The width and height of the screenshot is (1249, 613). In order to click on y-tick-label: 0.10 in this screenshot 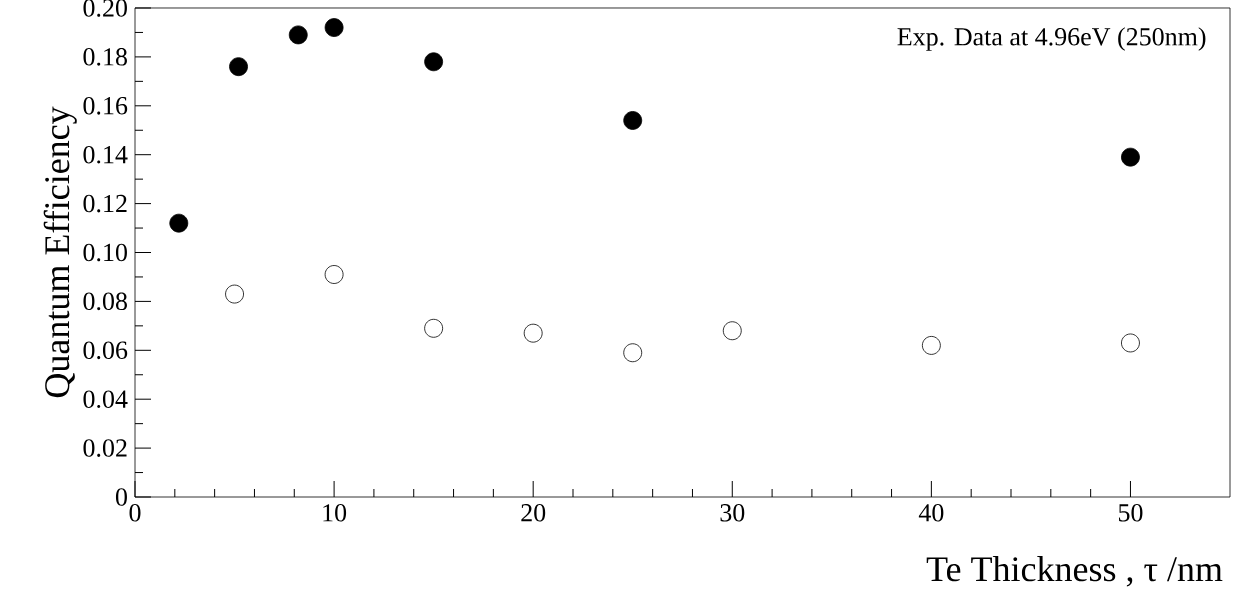, I will do `click(105, 252)`.